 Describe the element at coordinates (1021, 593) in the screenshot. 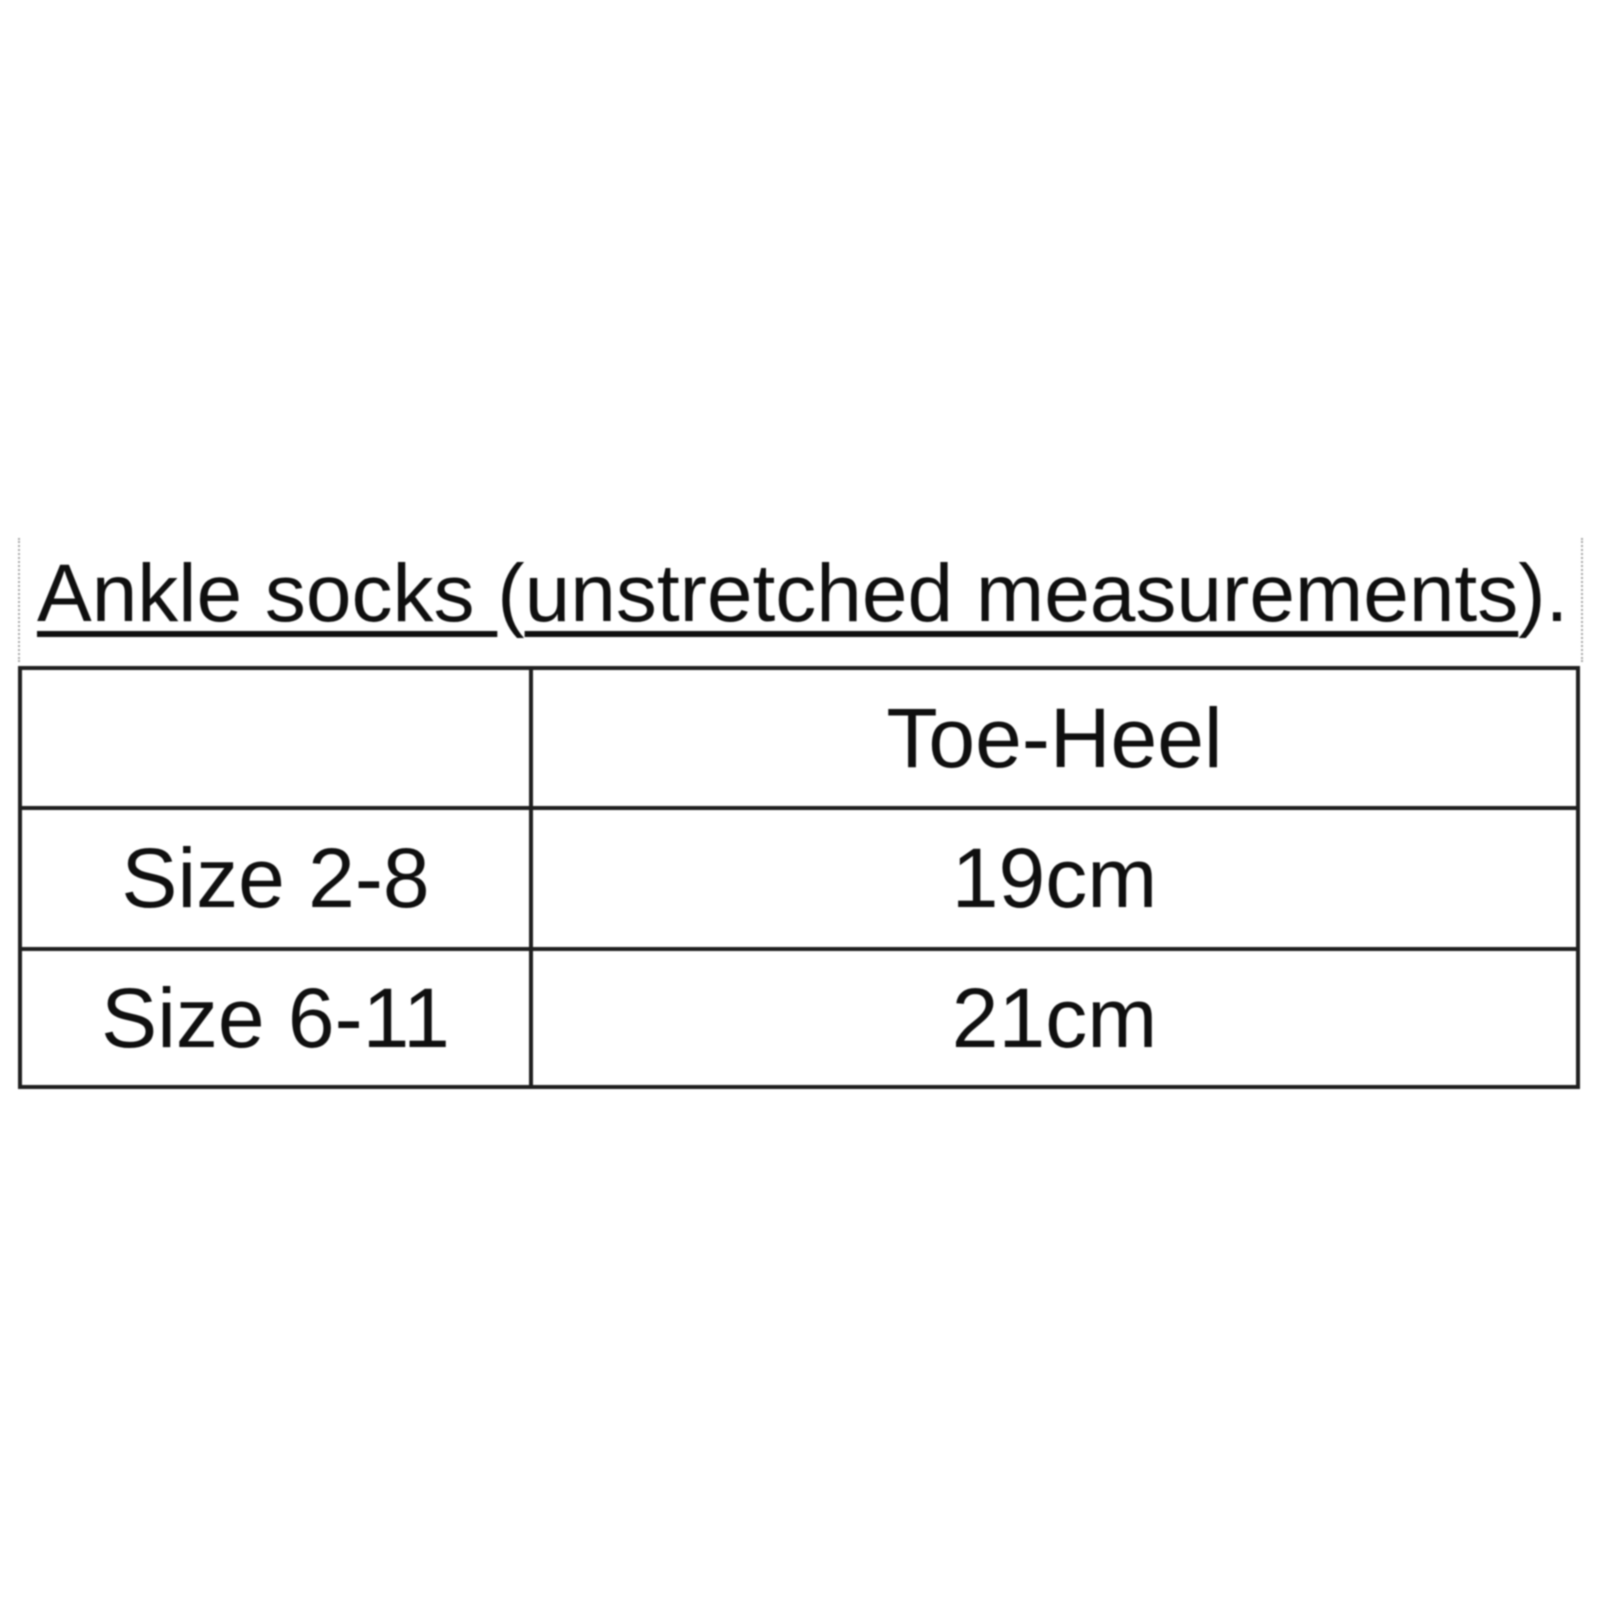

I see `title-part-2: unstretched measurements` at that location.